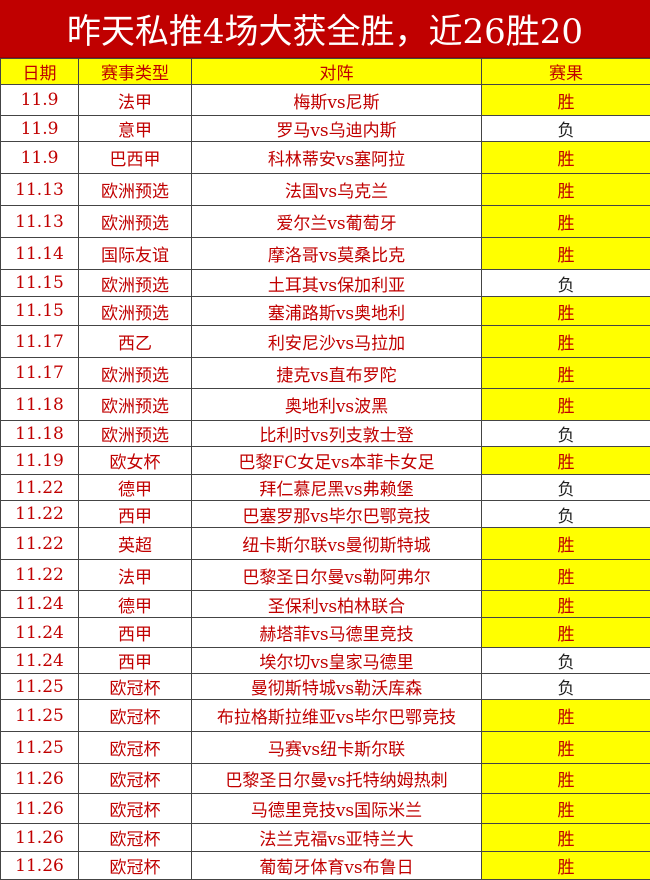 The height and width of the screenshot is (880, 650). What do you see at coordinates (135, 72) in the screenshot?
I see `header-competition: 赛事类型` at bounding box center [135, 72].